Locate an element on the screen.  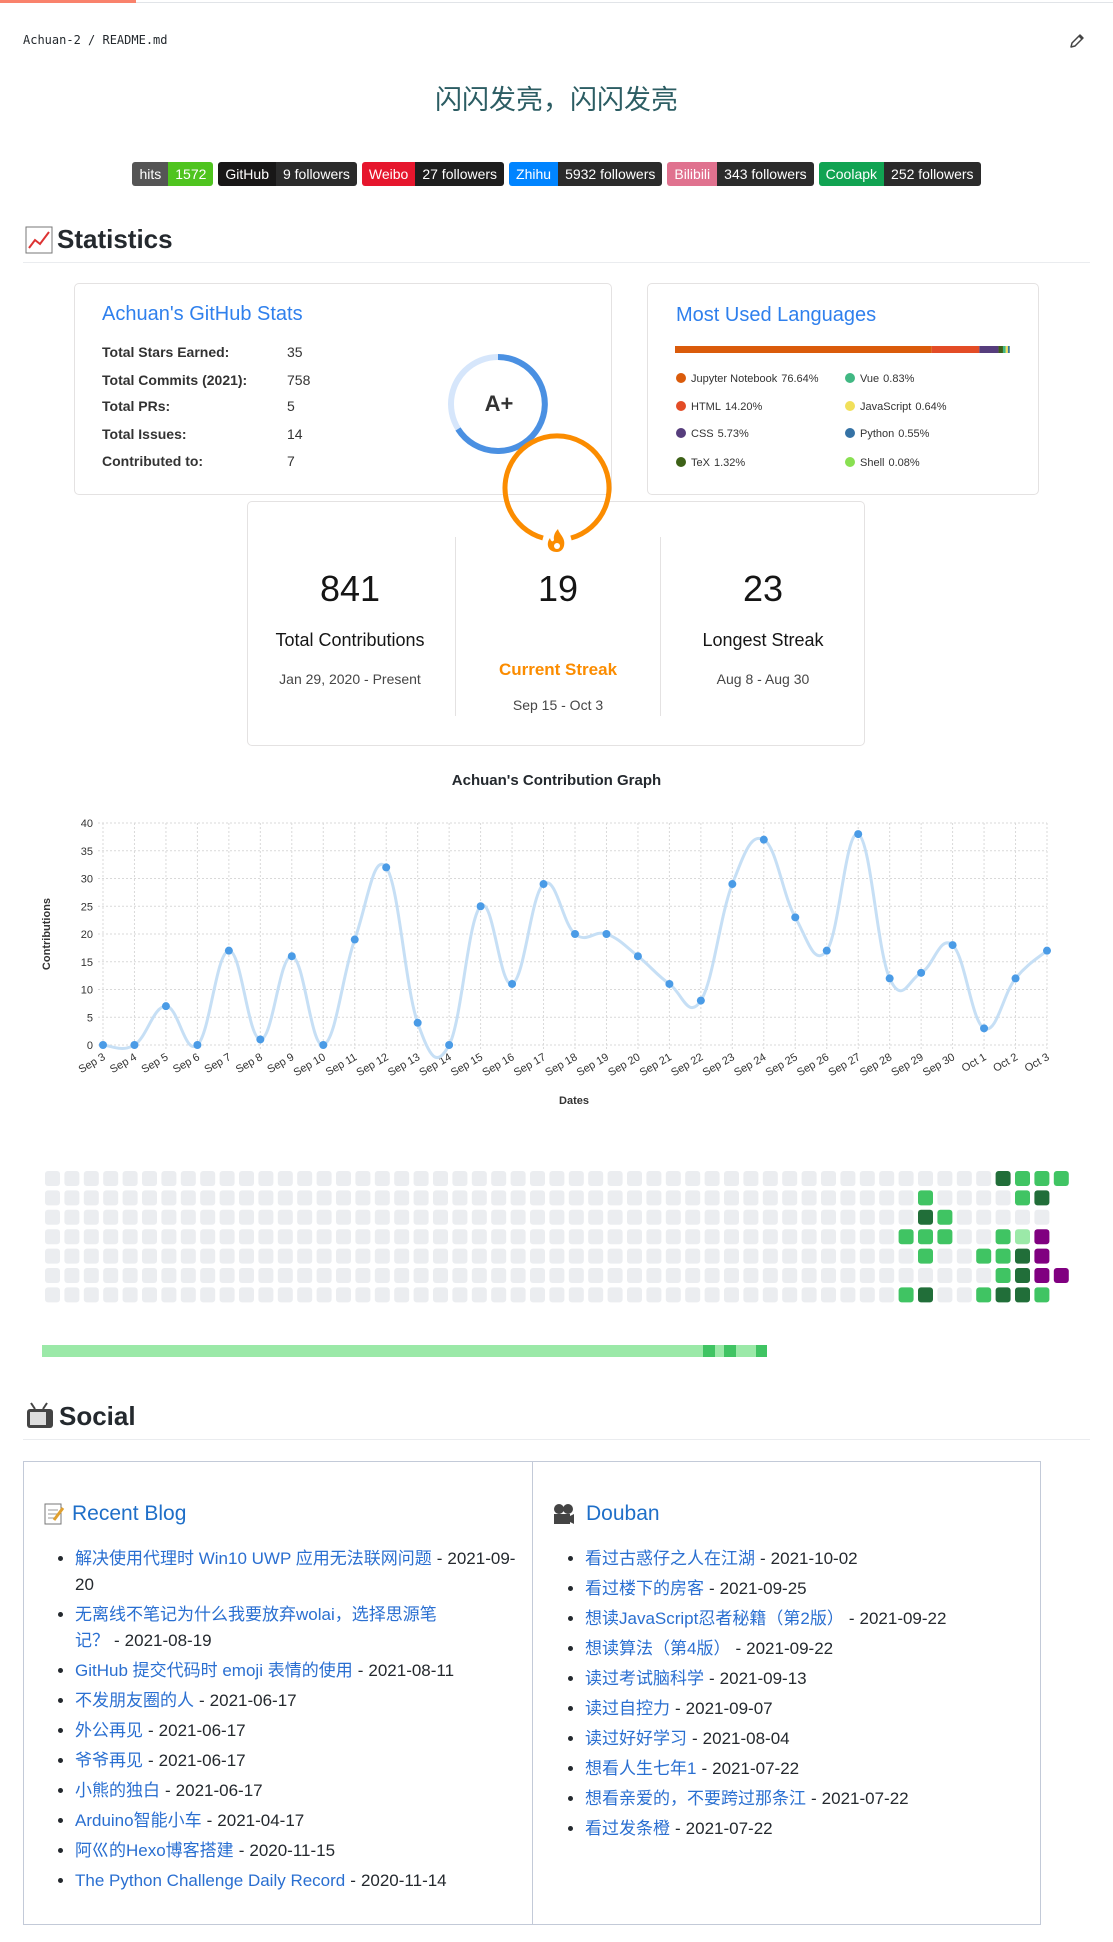
item-date: 2021-10-02 is located at coordinates (814, 1558).